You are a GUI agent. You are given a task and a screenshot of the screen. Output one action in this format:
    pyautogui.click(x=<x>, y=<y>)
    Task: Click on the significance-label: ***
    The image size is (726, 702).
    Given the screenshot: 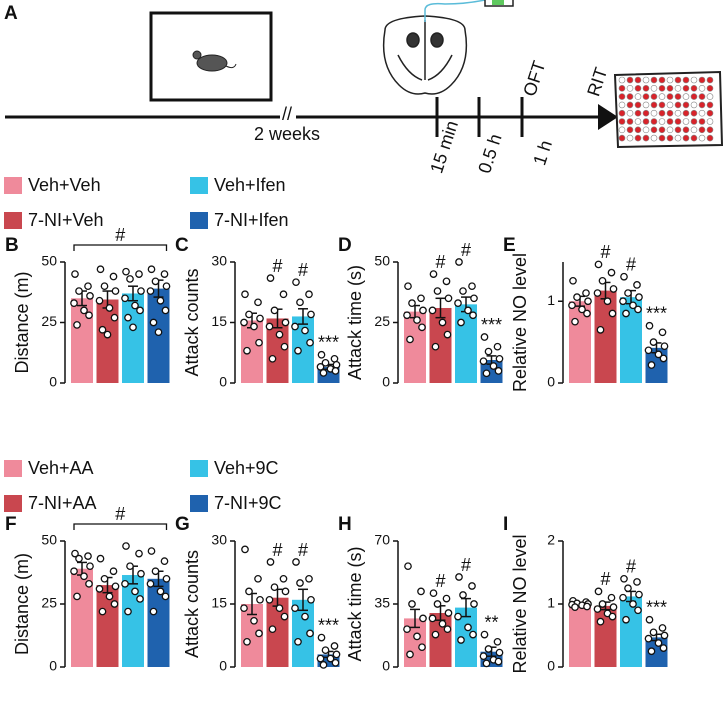 What is the action you would take?
    pyautogui.click(x=656, y=608)
    